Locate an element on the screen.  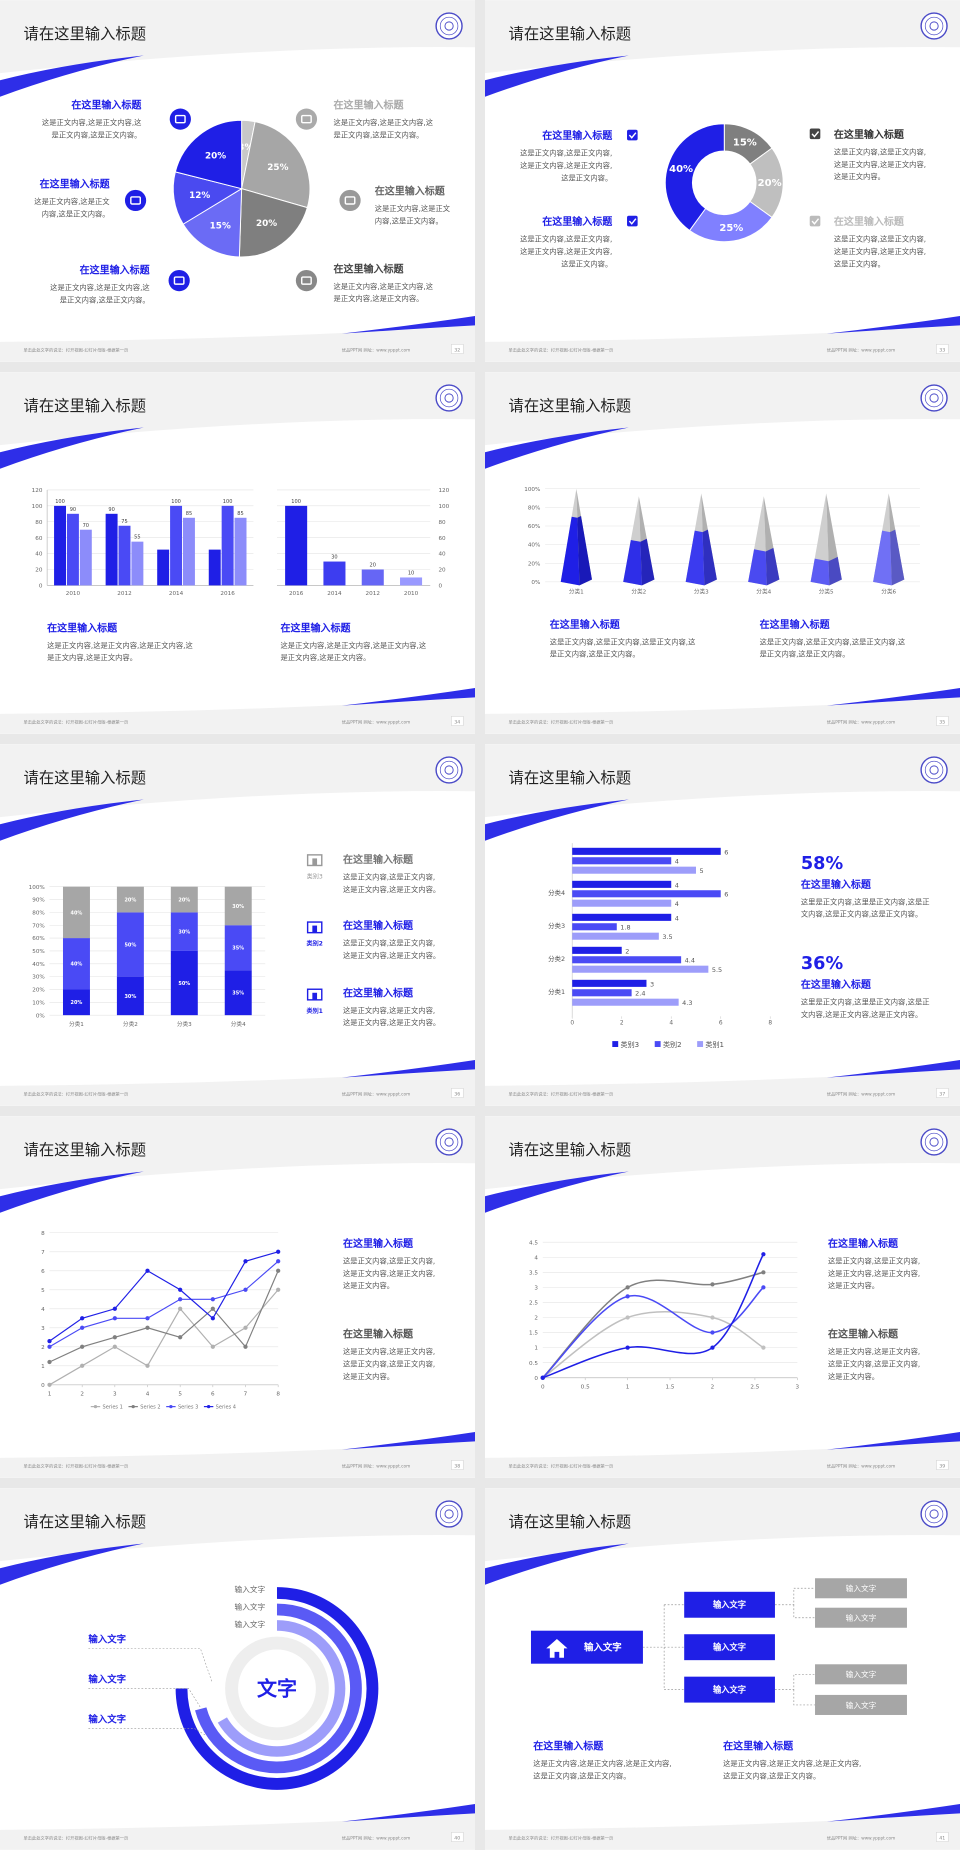
y-tick-label: 分类2 is located at coordinates (556, 958).